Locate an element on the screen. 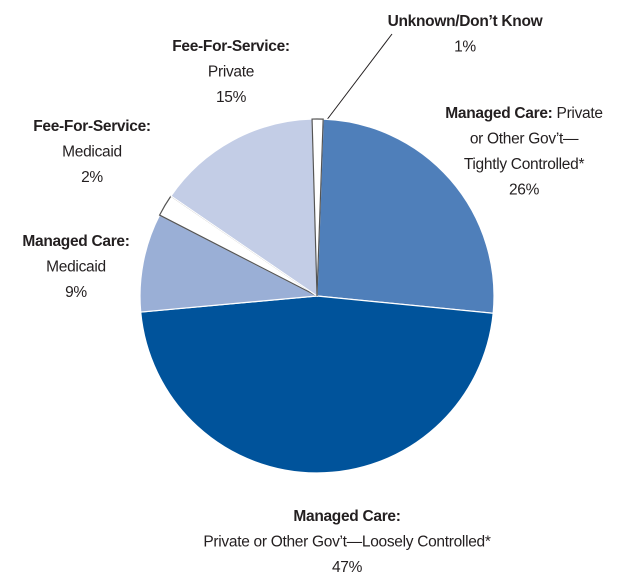 This screenshot has height=573, width=623. slice-label-heading: Unknown/Don’t Know is located at coordinates (466, 21).